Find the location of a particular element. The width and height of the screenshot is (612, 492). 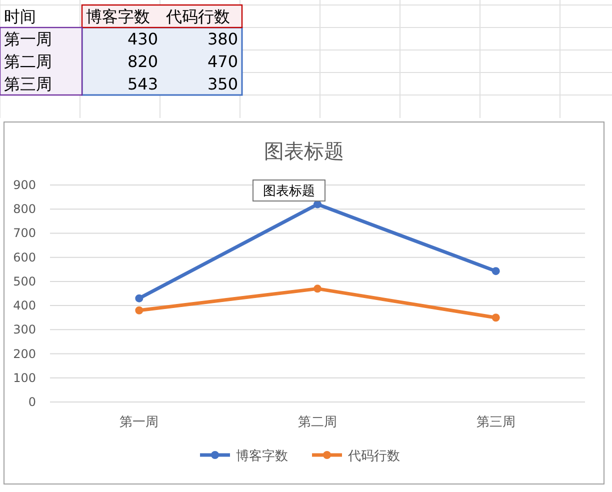

text: 时间 is located at coordinates (20, 16).